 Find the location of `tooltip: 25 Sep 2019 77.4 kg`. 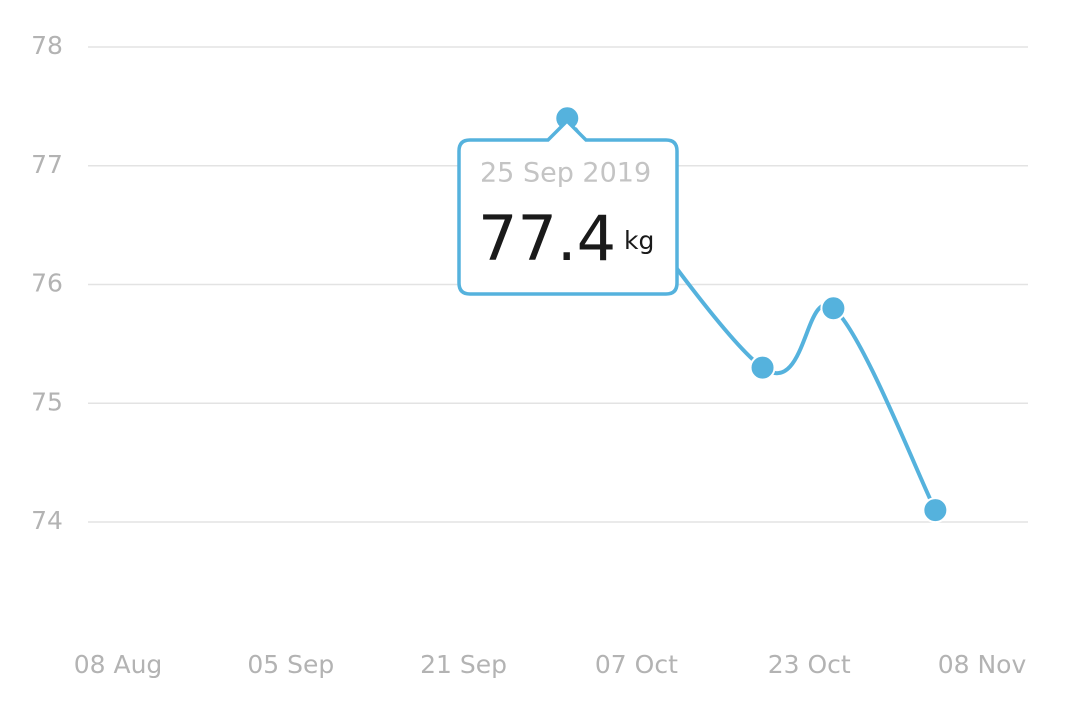

tooltip: 25 Sep 2019 77.4 kg is located at coordinates (568, 207).